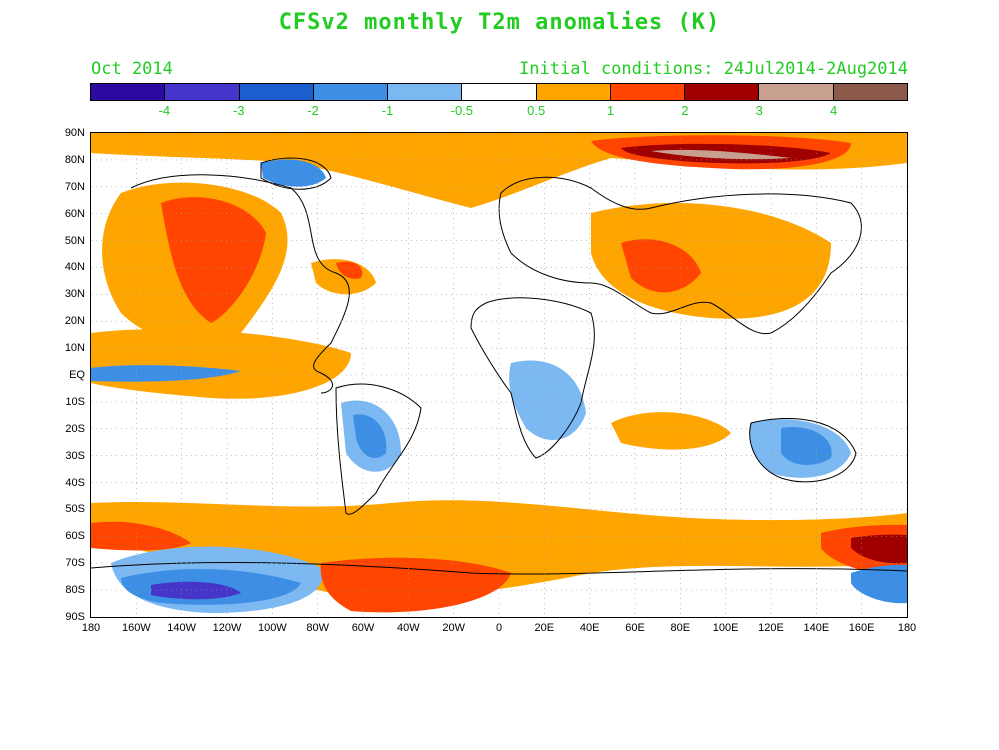 The height and width of the screenshot is (750, 999). Describe the element at coordinates (685, 110) in the screenshot. I see `legend-tick-label: 2` at that location.